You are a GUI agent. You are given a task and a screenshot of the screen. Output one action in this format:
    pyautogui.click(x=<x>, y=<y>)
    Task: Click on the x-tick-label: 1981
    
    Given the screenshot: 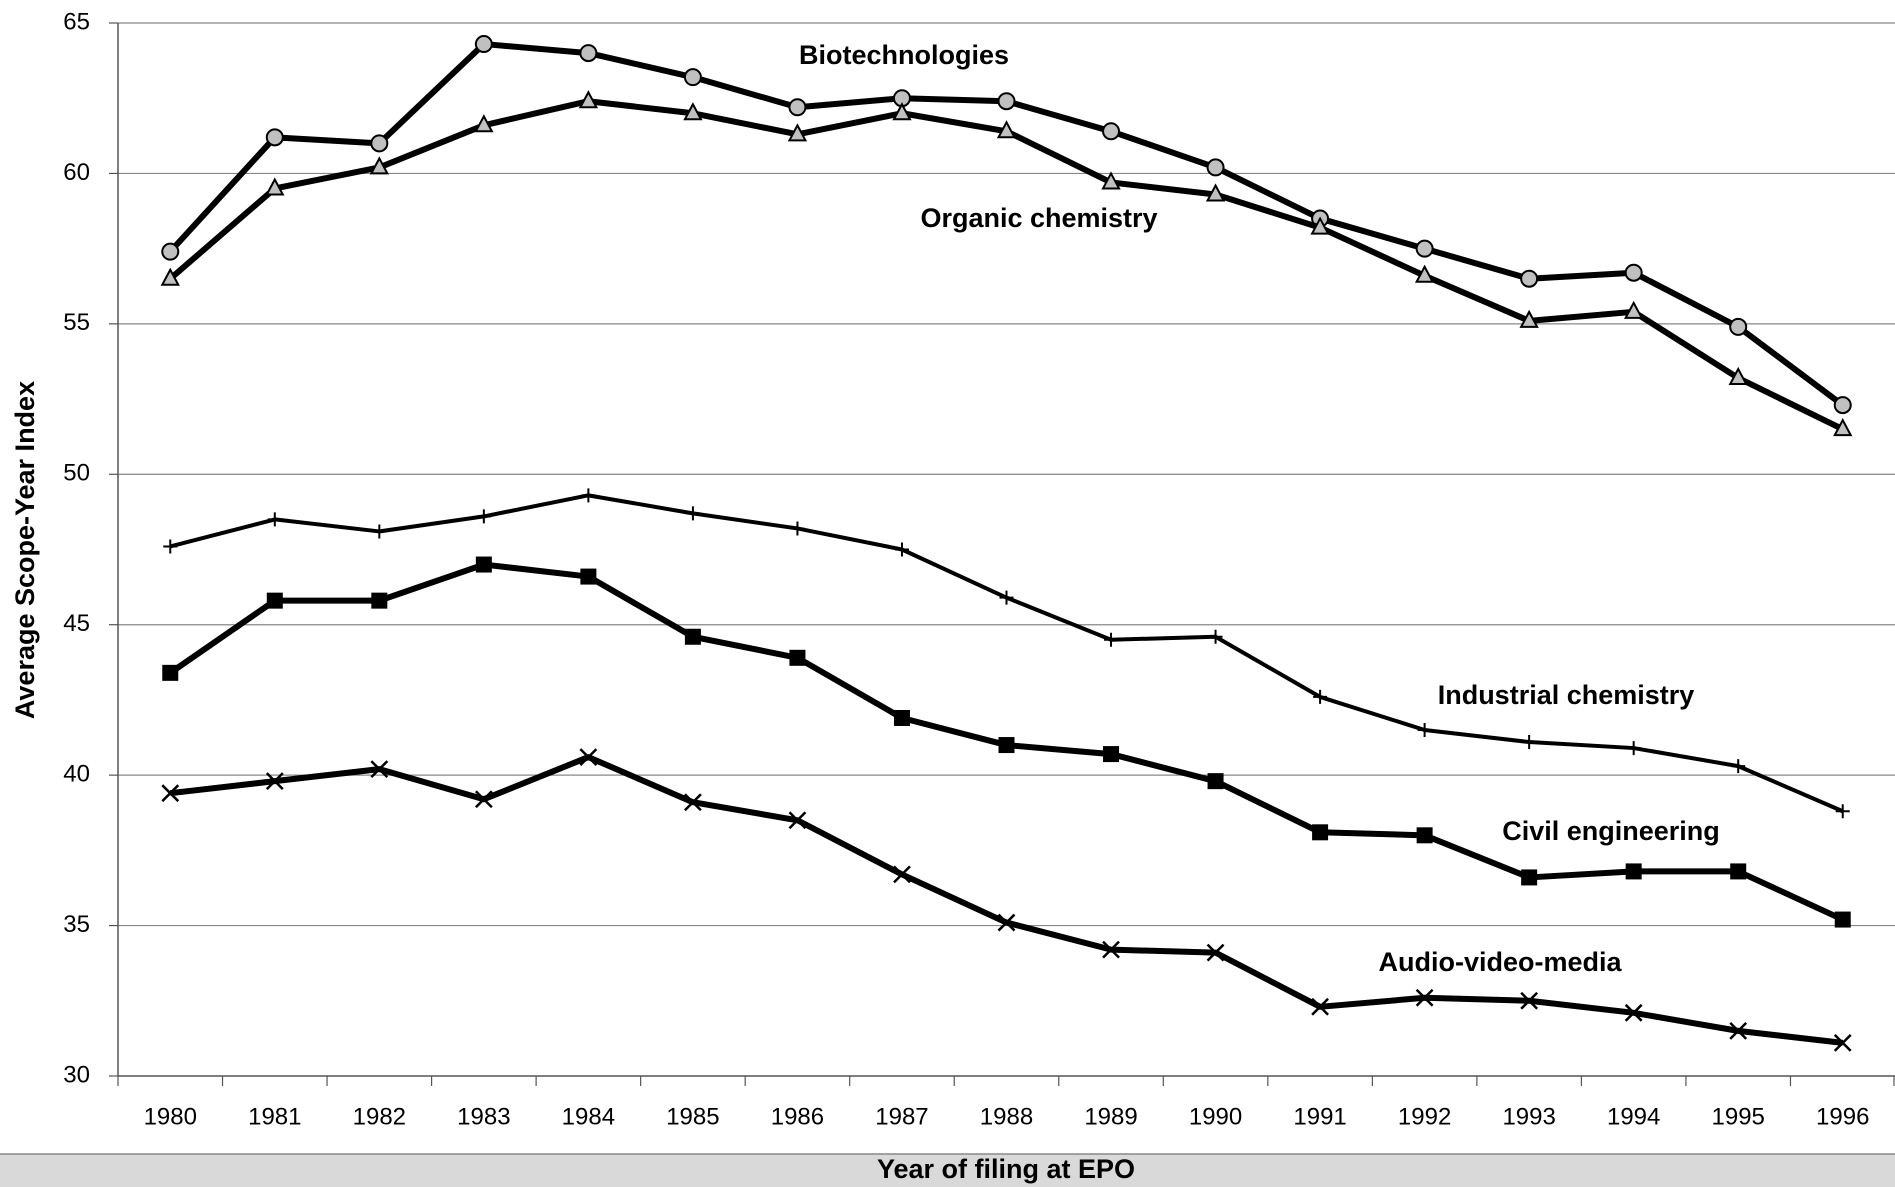 What is the action you would take?
    pyautogui.click(x=274, y=1116)
    